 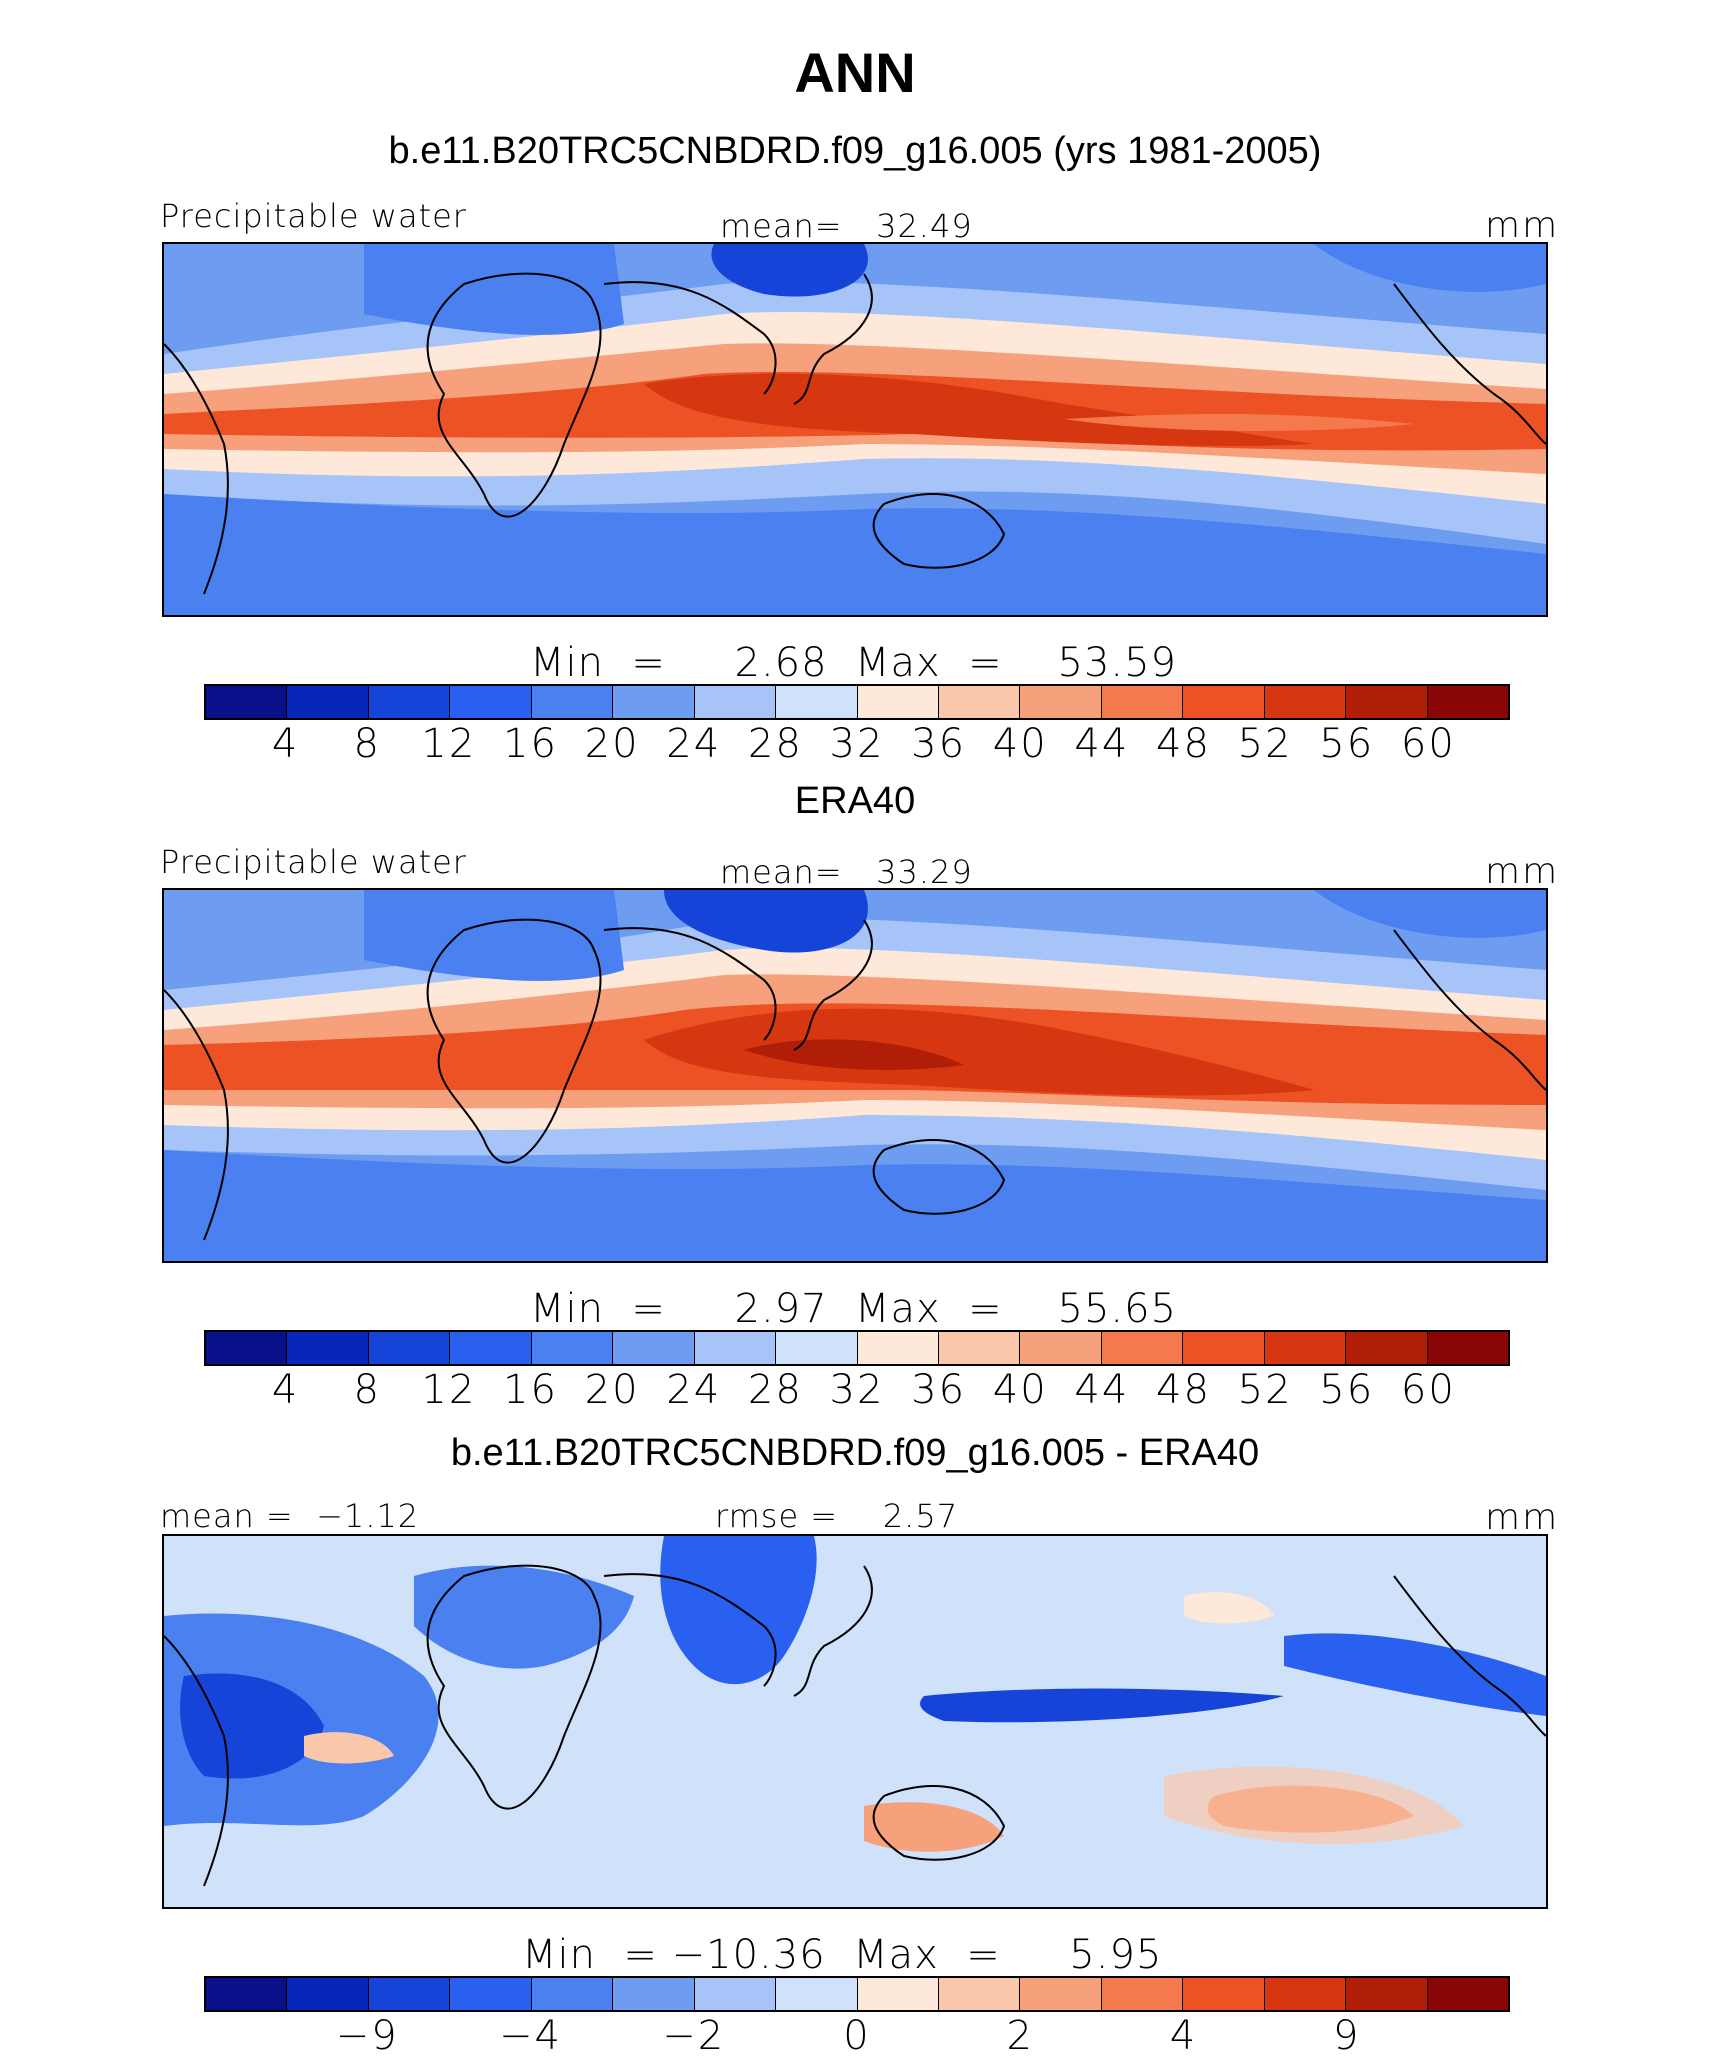 I want to click on panel-2-colorbar-ticks: 4 8 12 16 20 24 28 32 36 40 44 48 52 56 60, so click(x=855, y=1392).